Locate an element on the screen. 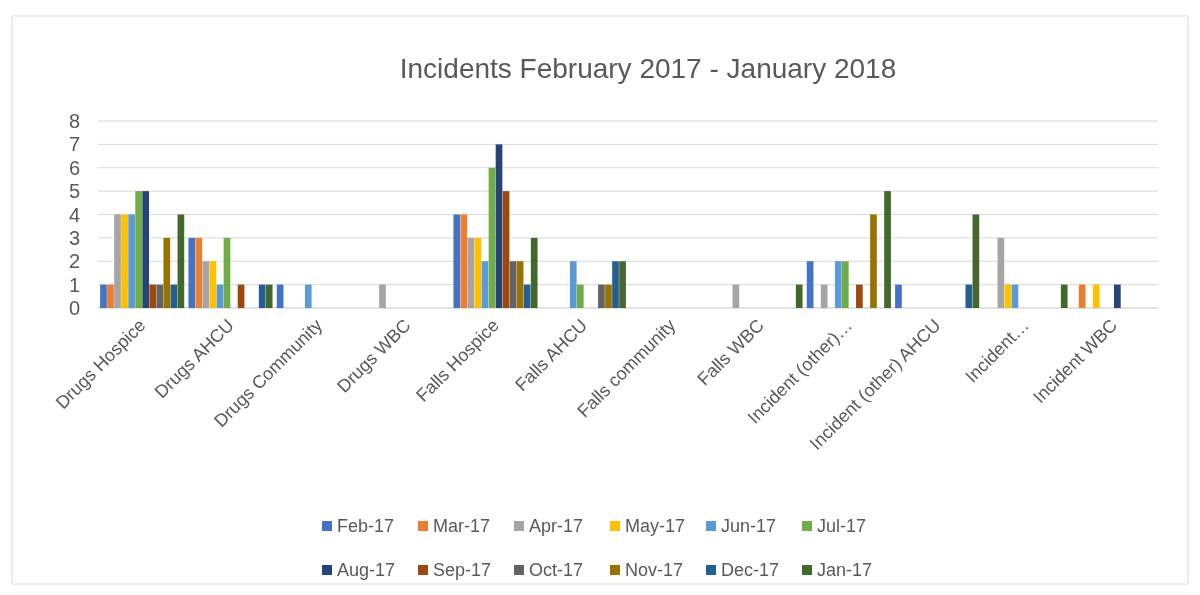 The image size is (1200, 595). y-tick-label: 6 is located at coordinates (74, 167).